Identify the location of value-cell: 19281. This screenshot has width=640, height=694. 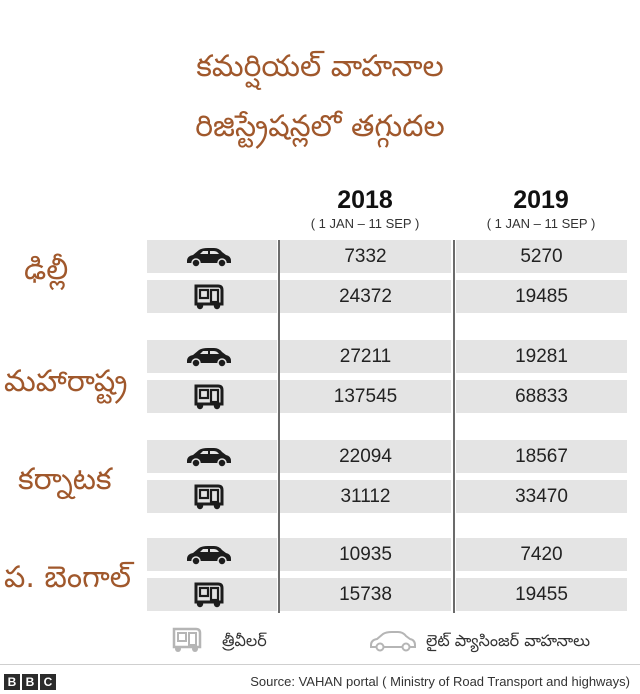
(541, 356).